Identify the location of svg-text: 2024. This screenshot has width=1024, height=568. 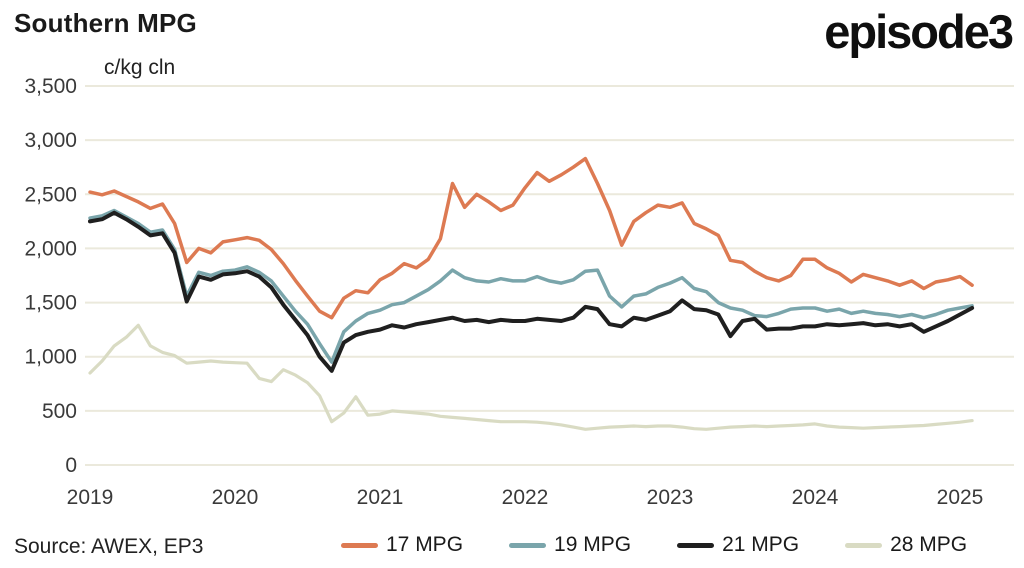
(815, 497).